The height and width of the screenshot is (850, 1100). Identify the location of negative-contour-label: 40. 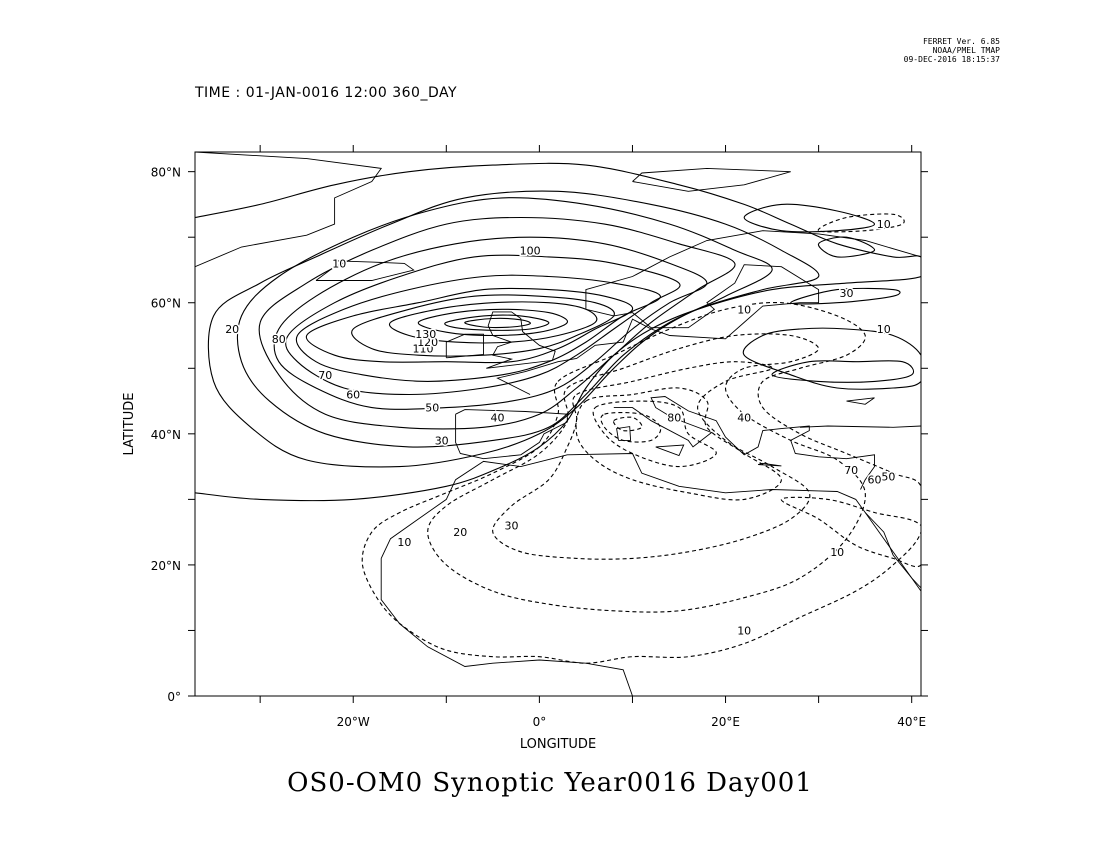
(744, 417).